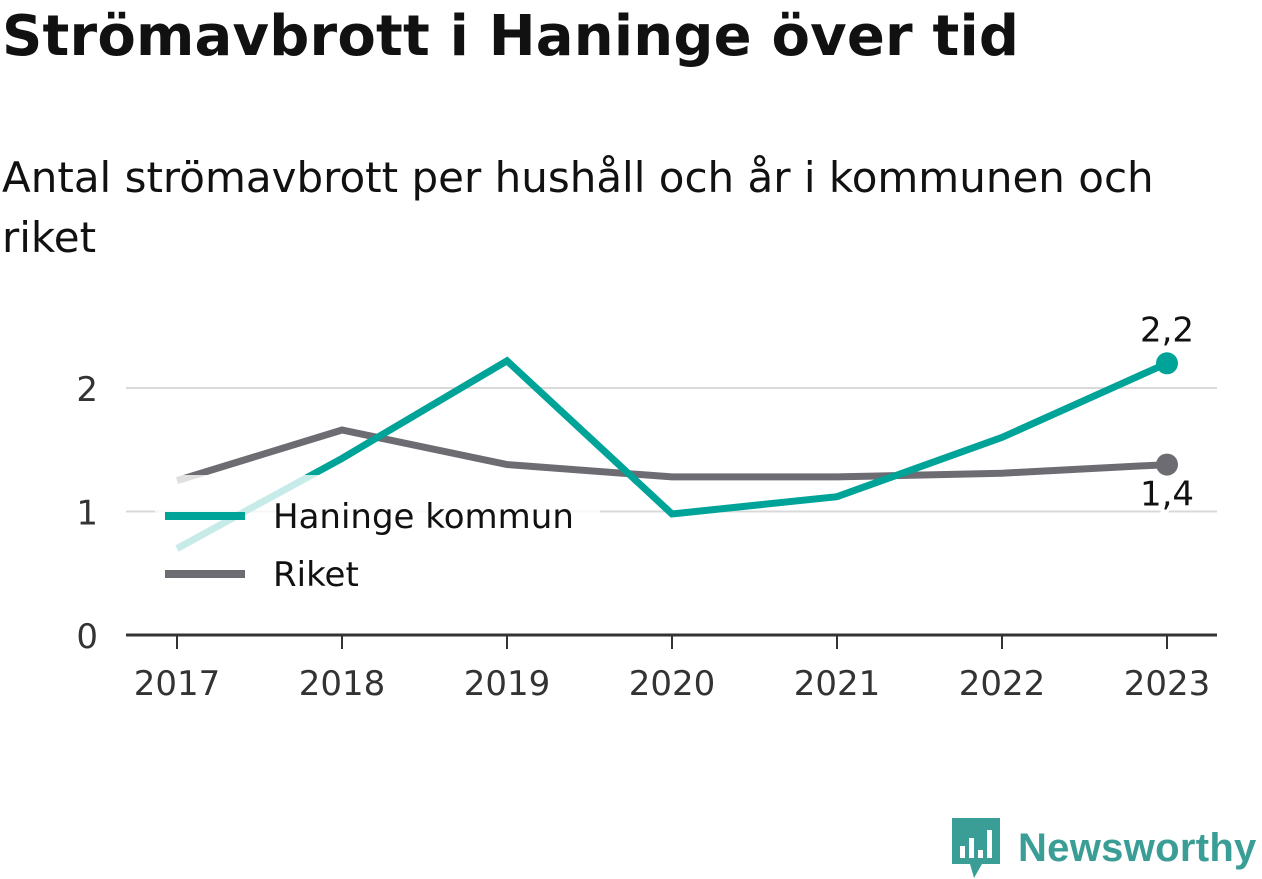 This screenshot has width=1262, height=879. What do you see at coordinates (511, 36) in the screenshot?
I see `chart-title: Strömavbrott i Haninge över tid` at bounding box center [511, 36].